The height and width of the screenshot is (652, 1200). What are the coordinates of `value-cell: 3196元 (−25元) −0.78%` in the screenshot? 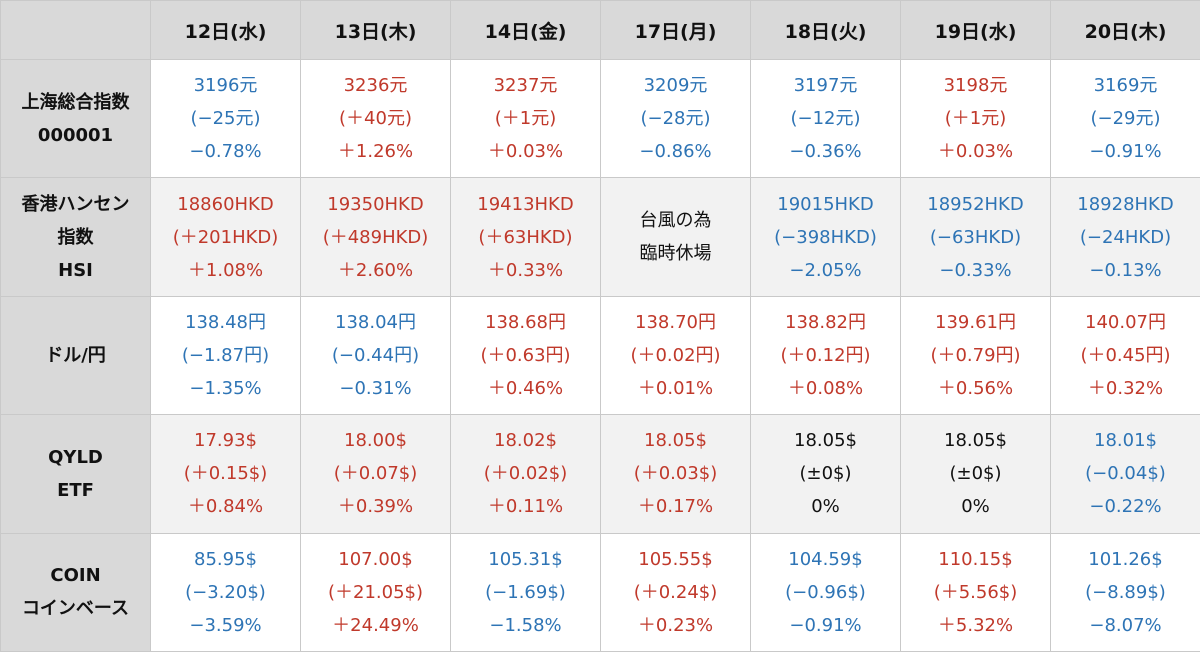 It's located at (225, 118).